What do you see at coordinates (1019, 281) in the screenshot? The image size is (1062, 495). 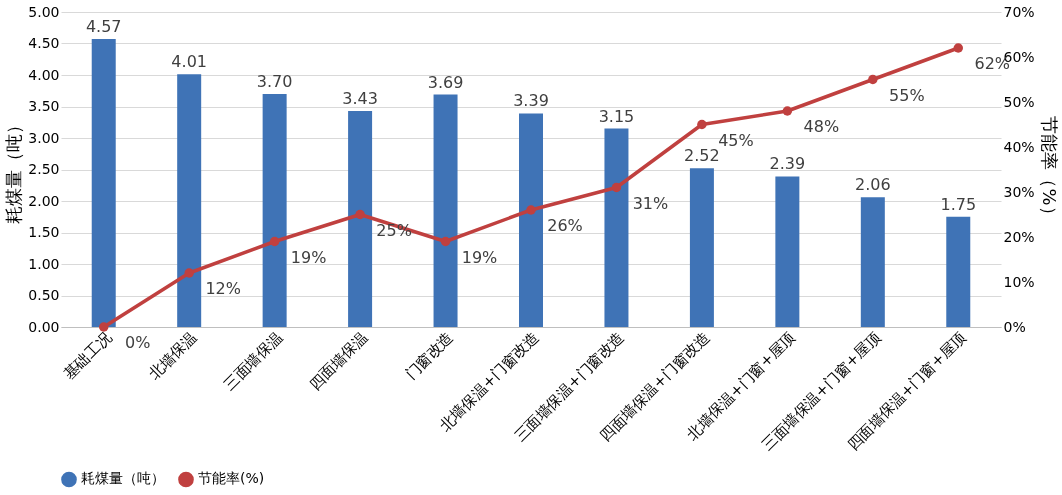 I see `y2-tick-label: 10%` at bounding box center [1019, 281].